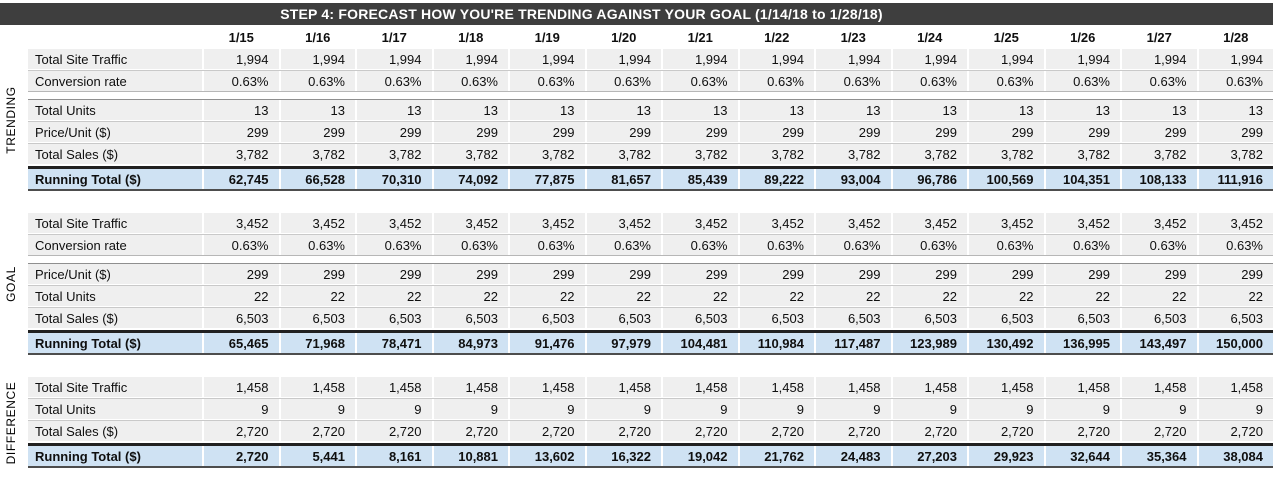  What do you see at coordinates (1158, 456) in the screenshot?
I see `value-cell: 35,364` at bounding box center [1158, 456].